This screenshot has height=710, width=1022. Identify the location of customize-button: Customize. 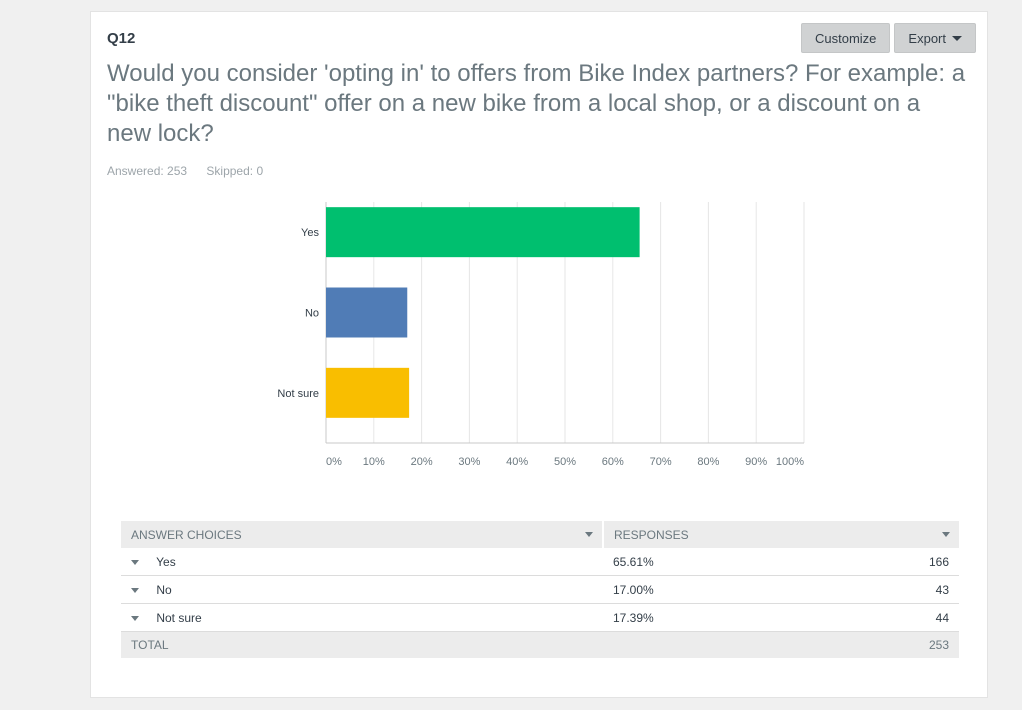
(846, 38).